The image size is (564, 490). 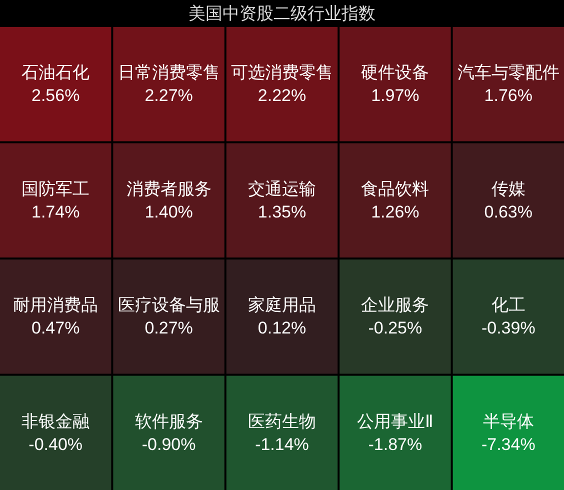 I want to click on category-label: 家庭用品, so click(x=282, y=305).